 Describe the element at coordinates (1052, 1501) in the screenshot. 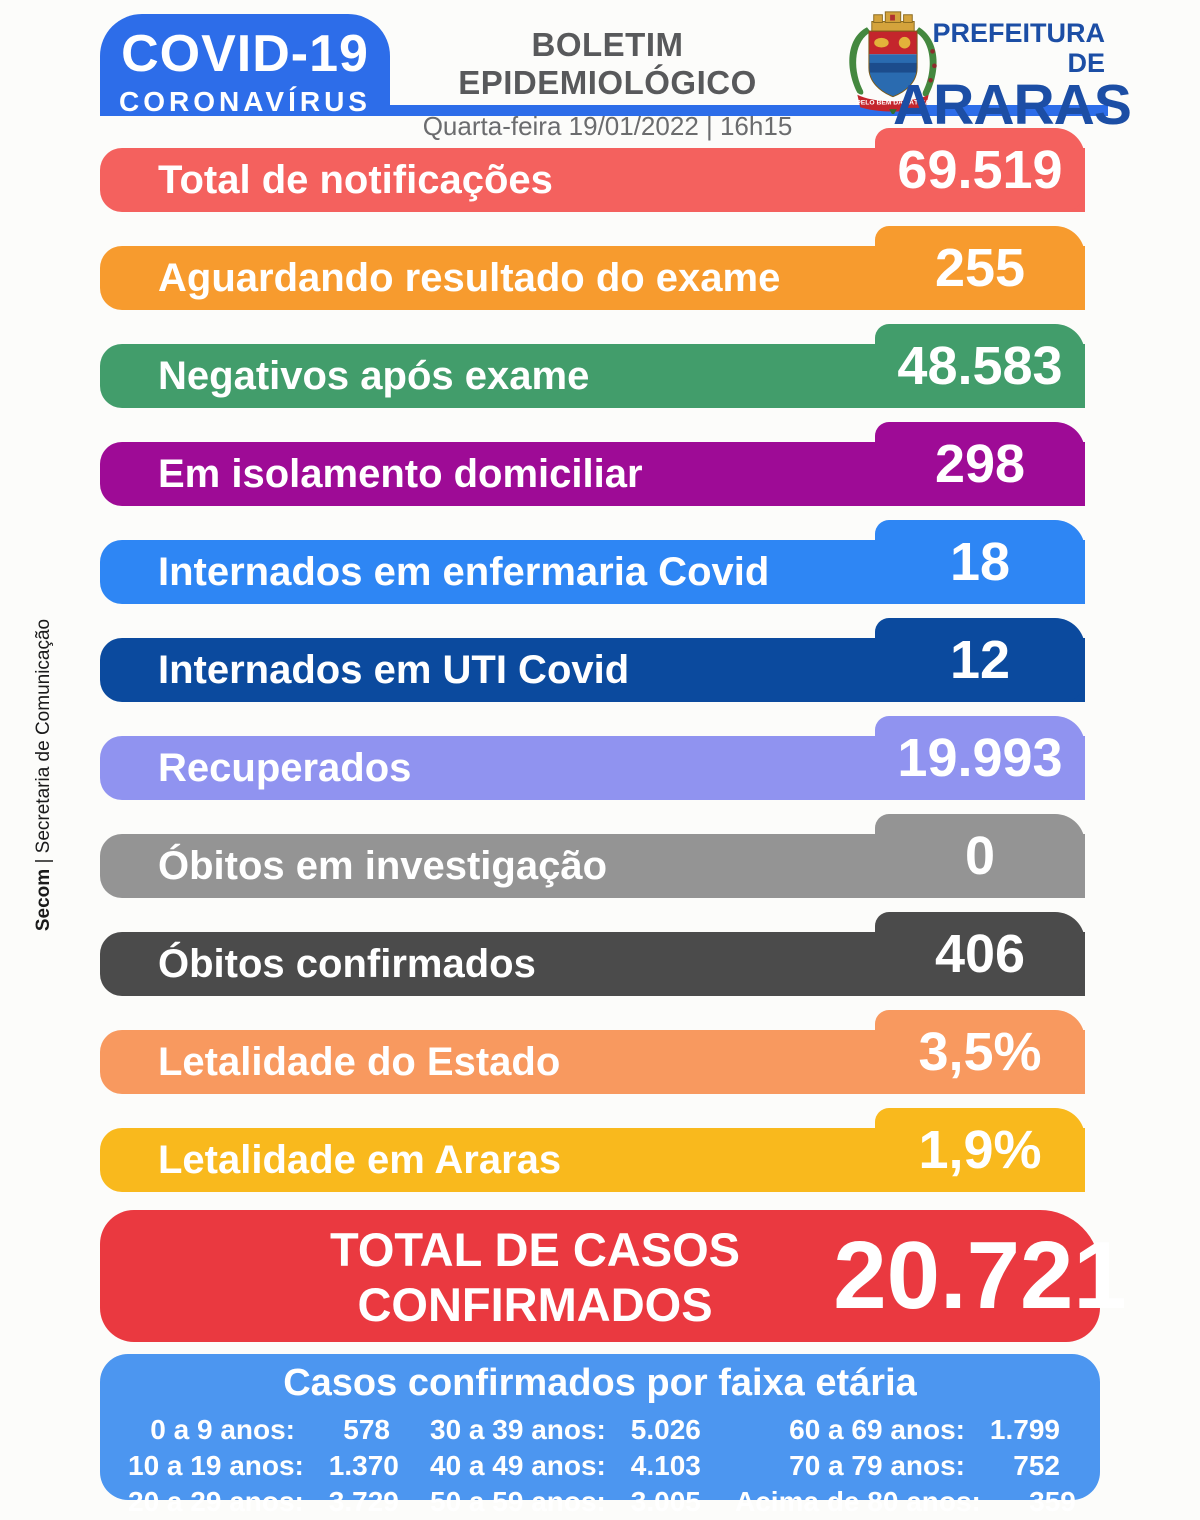

I see `age-value: 359` at that location.